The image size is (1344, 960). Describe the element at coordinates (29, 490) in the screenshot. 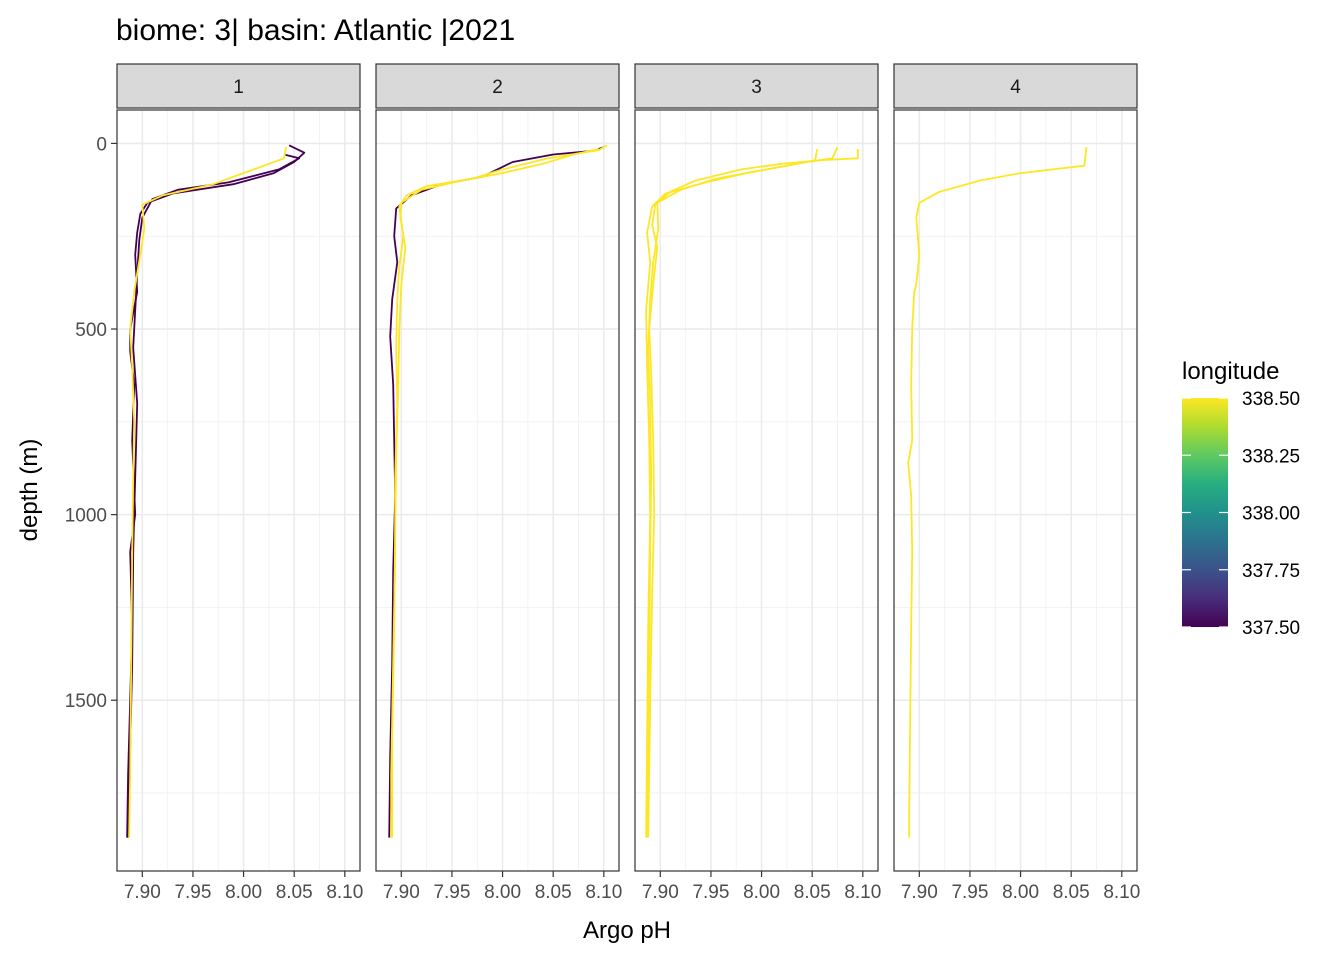

I see `y-axis-title: depth (m)` at that location.